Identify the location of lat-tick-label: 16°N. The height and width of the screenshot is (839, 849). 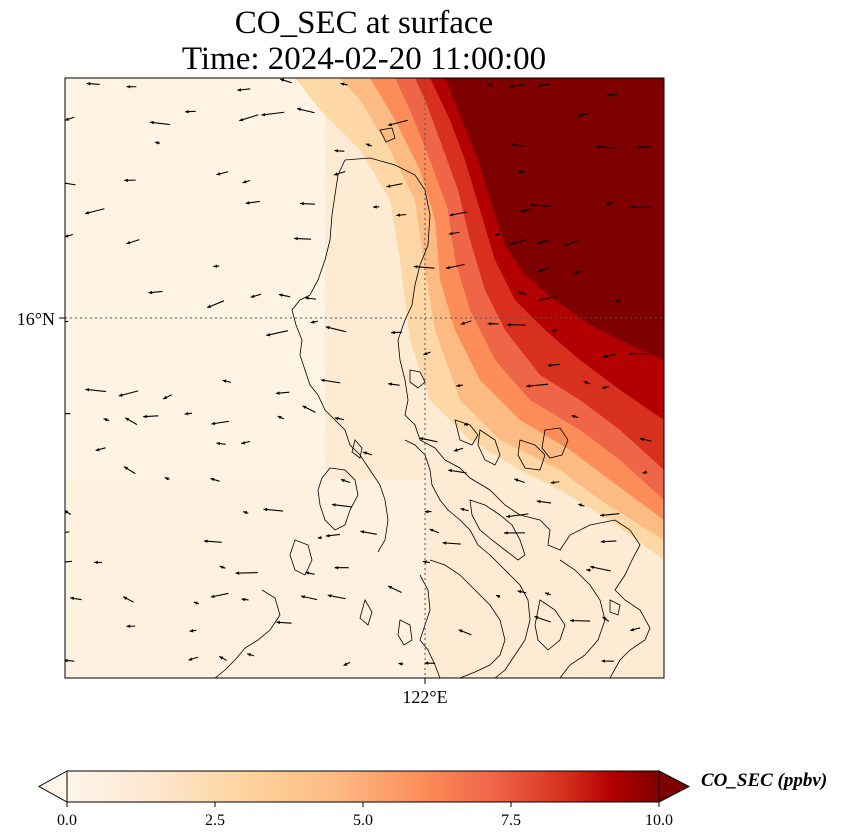
(36, 319).